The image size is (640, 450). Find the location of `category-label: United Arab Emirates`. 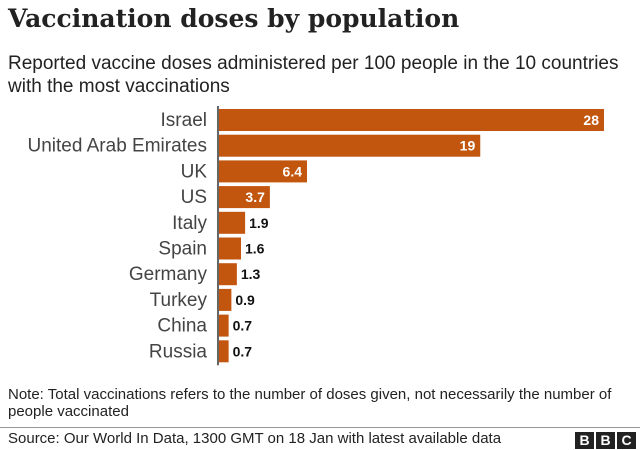

category-label: United Arab Emirates is located at coordinates (117, 146).